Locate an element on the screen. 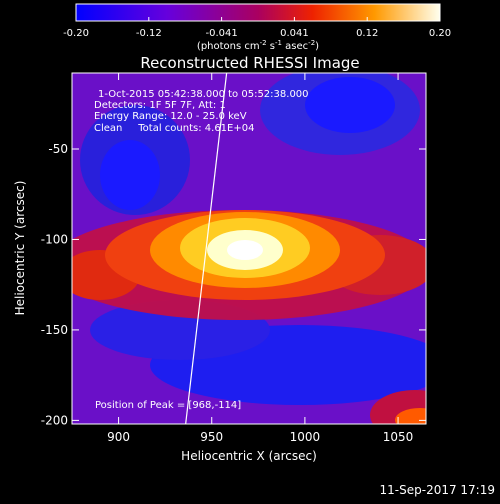 This screenshot has width=500, height=504. x-tick-label: 950 is located at coordinates (211, 437).